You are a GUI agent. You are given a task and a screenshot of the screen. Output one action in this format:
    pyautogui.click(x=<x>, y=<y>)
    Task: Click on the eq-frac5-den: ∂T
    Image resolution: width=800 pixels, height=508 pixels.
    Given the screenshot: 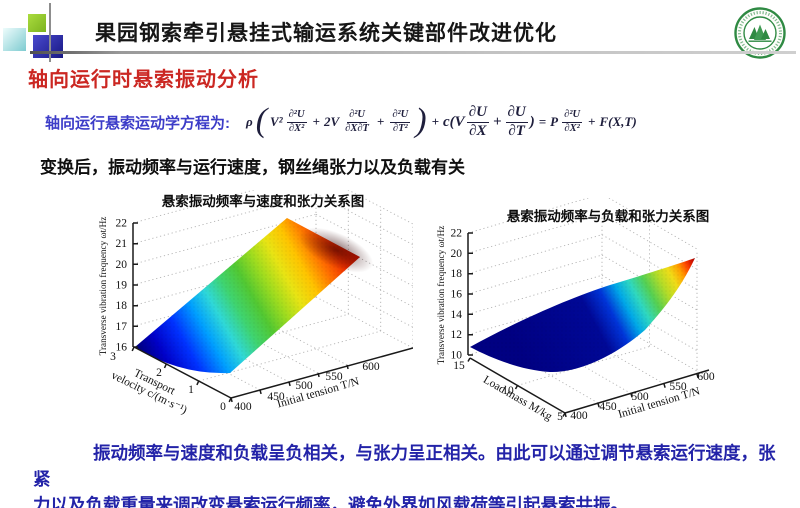 What is the action you would take?
    pyautogui.click(x=516, y=130)
    